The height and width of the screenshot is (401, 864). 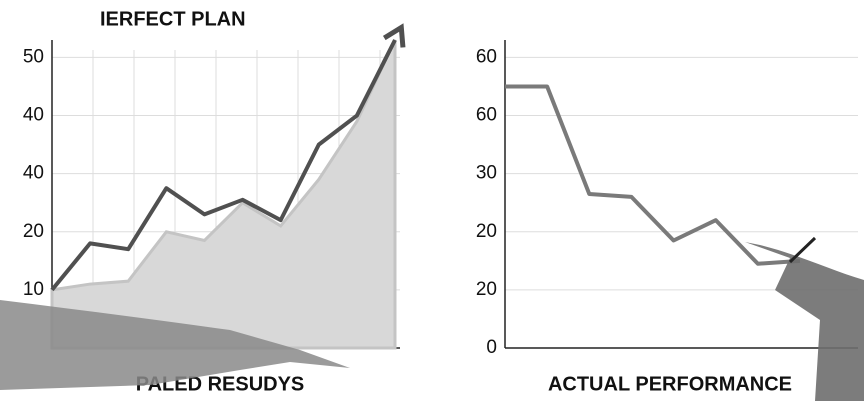 I want to click on chart-title: IERFECT PLAN, so click(x=173, y=19).